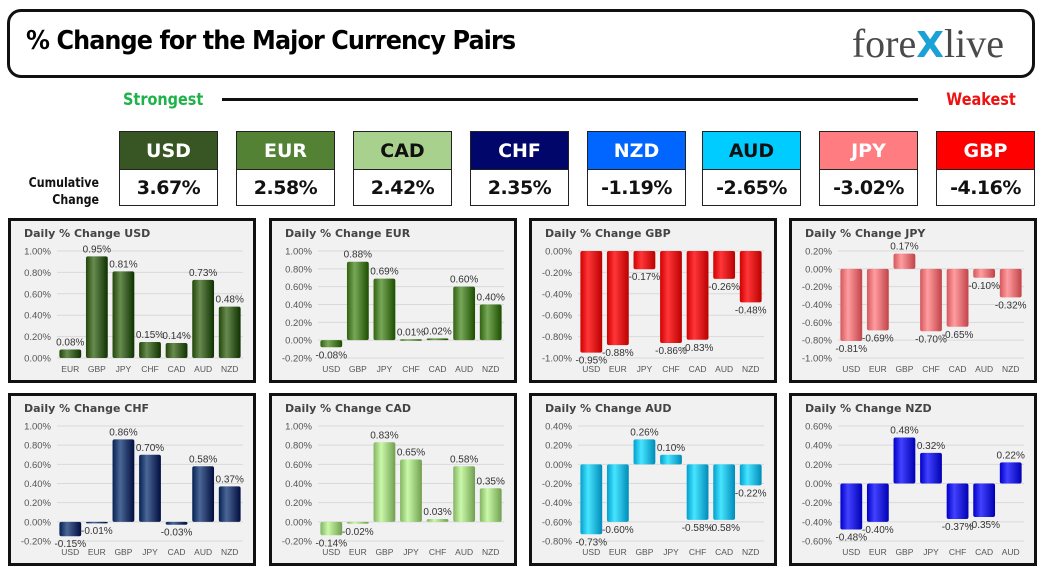 This screenshot has width=1044, height=574. I want to click on y-tick-label: 0.60%, so click(298, 465).